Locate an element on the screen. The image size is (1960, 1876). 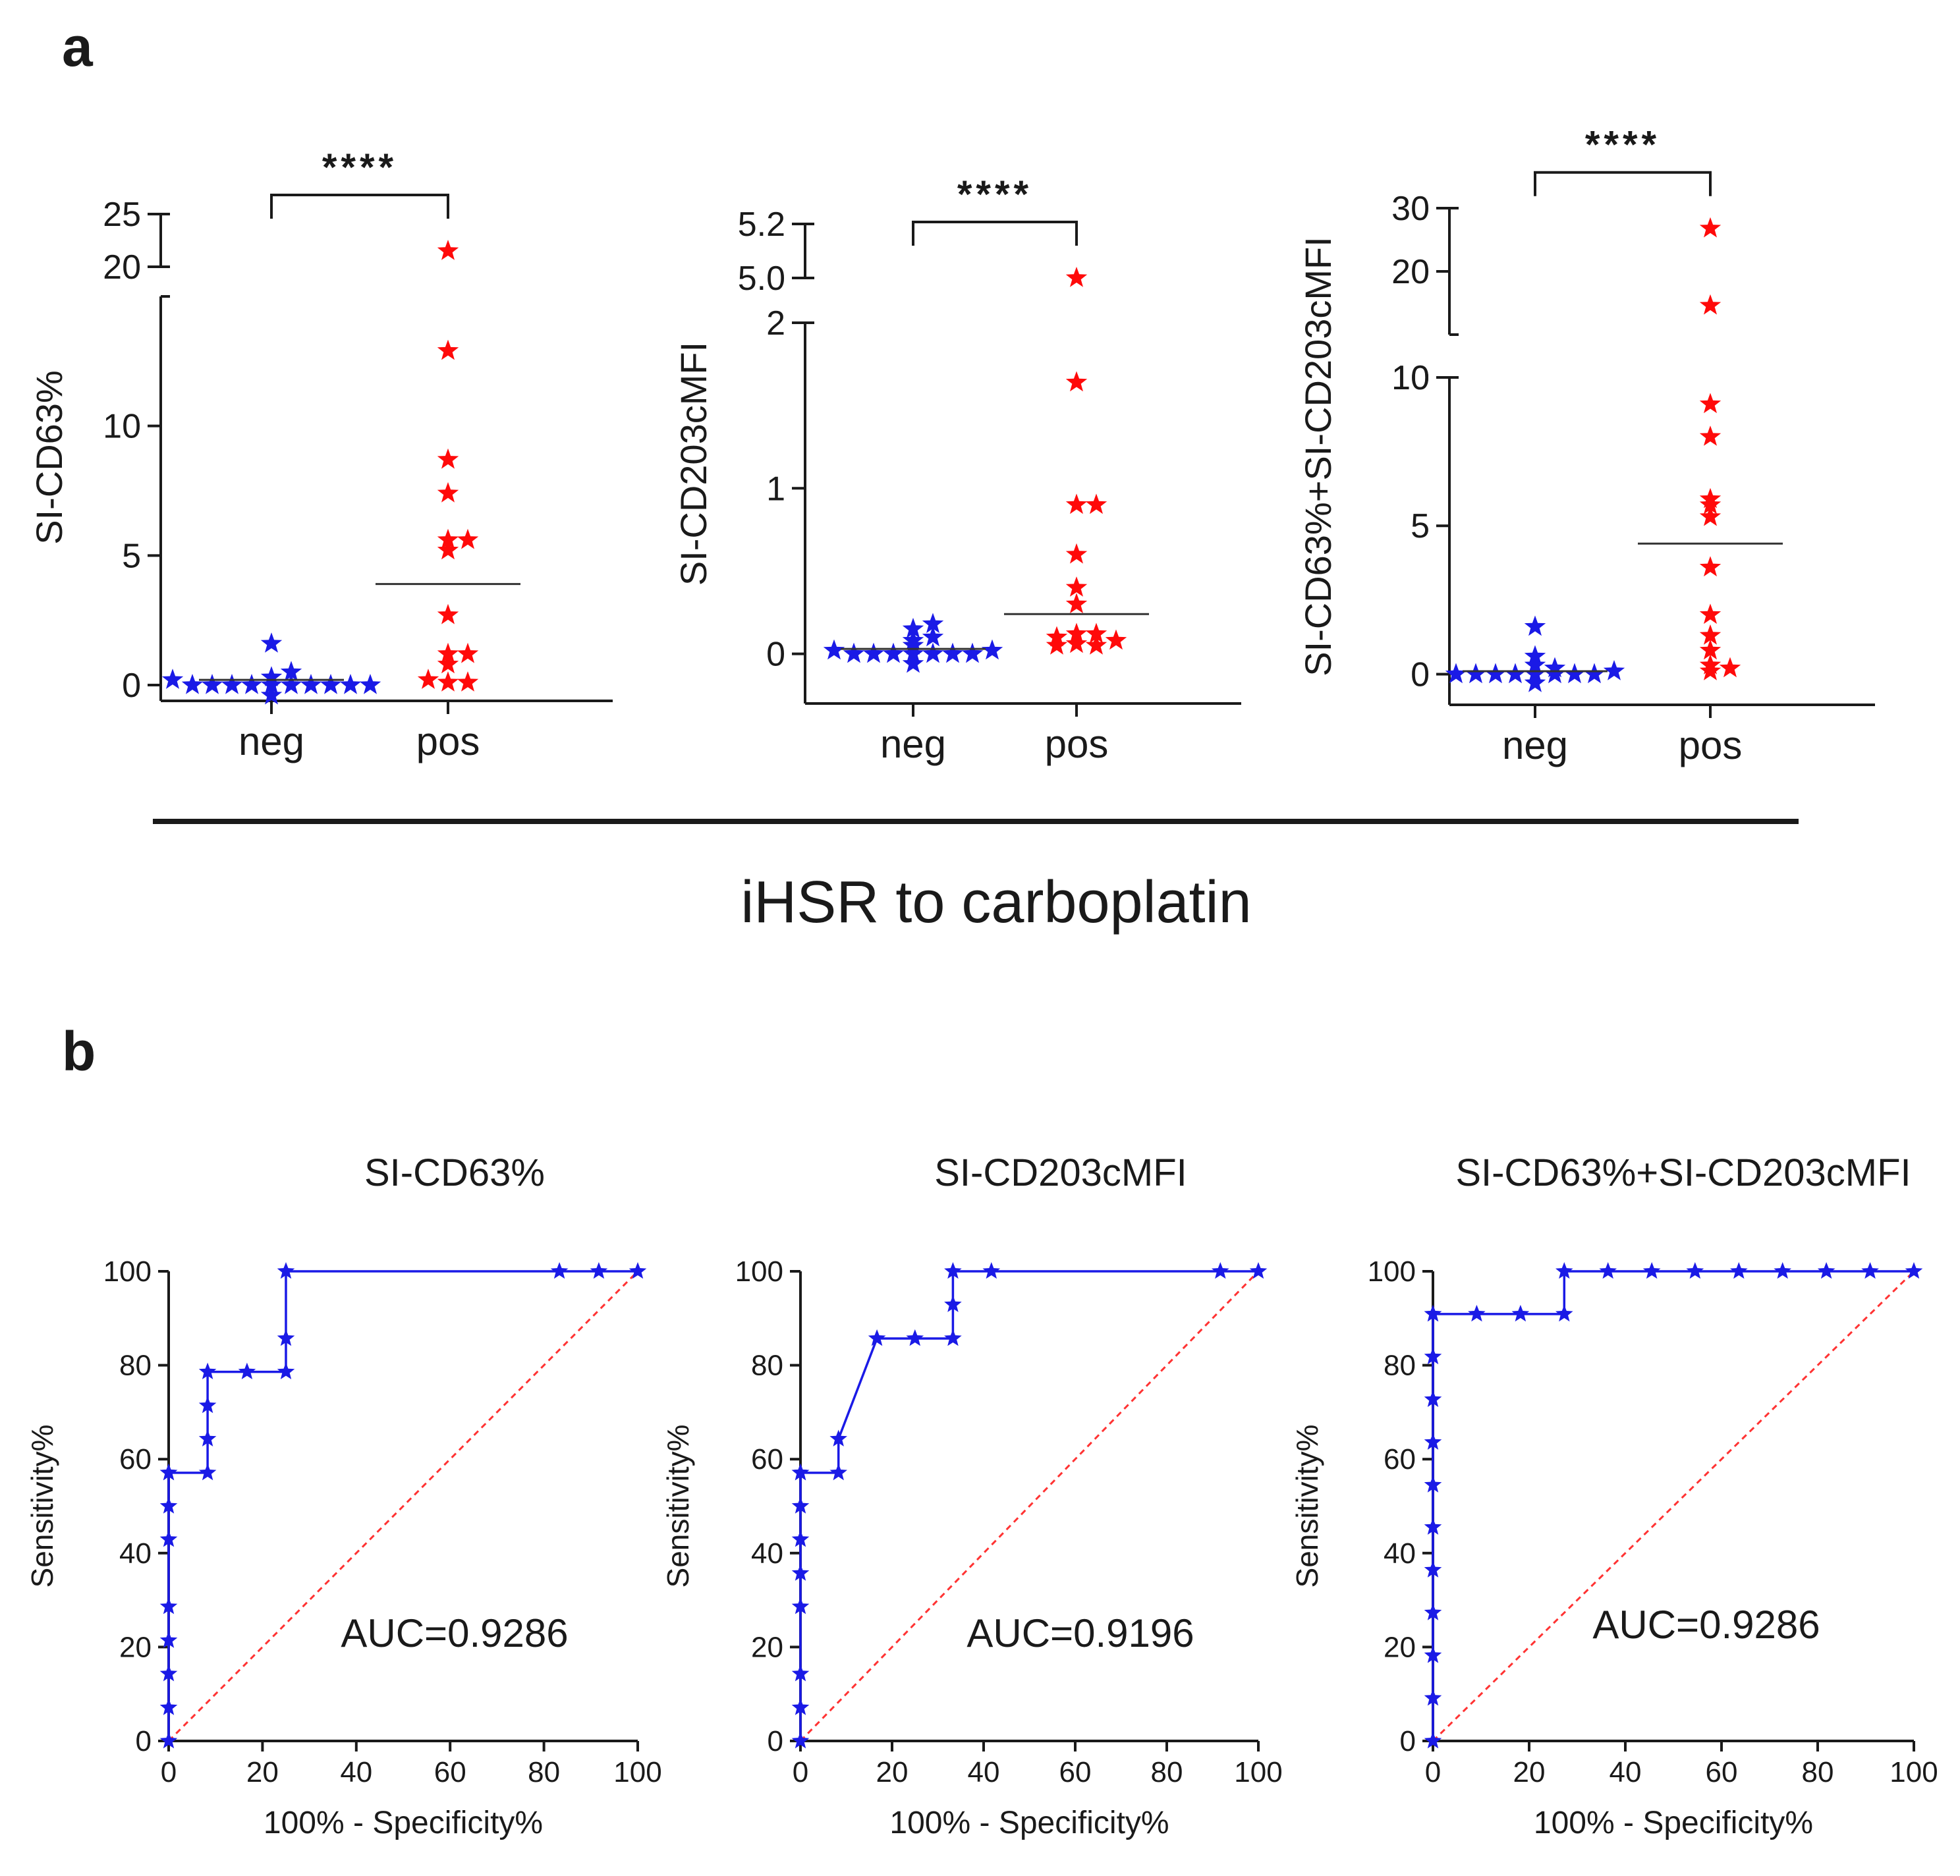
significance-bracket is located at coordinates (359, 207).